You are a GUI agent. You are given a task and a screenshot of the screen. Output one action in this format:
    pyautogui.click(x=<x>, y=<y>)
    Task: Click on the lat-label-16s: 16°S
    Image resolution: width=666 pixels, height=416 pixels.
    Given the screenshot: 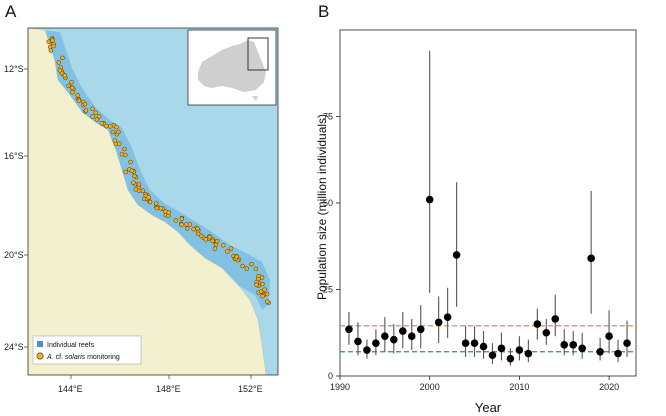 What is the action you would take?
    pyautogui.click(x=14, y=156)
    